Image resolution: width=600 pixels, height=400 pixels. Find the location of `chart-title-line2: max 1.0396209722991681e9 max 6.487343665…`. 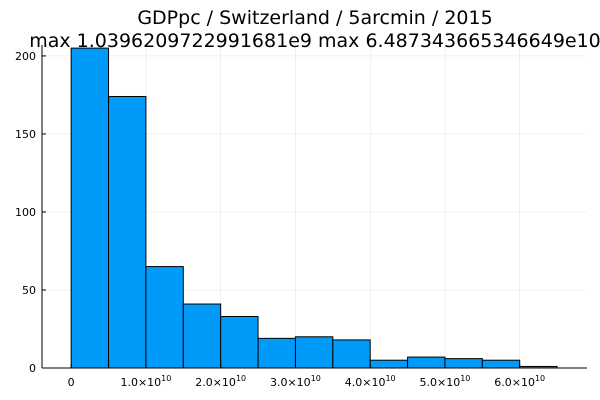

chart-title-line2: max 1.0396209722991681e9 max 6.487343665… is located at coordinates (314, 41).